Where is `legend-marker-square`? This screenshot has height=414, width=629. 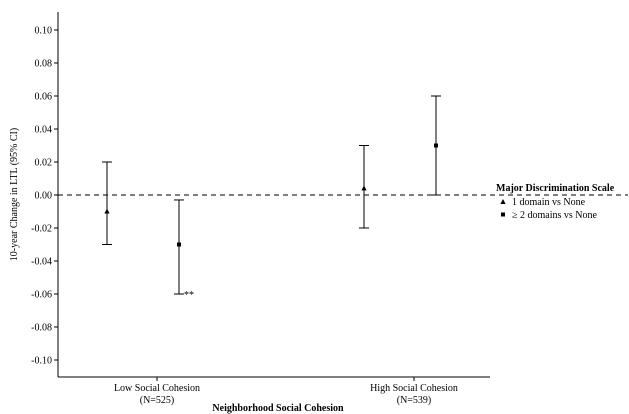
legend-marker-square is located at coordinates (503, 214).